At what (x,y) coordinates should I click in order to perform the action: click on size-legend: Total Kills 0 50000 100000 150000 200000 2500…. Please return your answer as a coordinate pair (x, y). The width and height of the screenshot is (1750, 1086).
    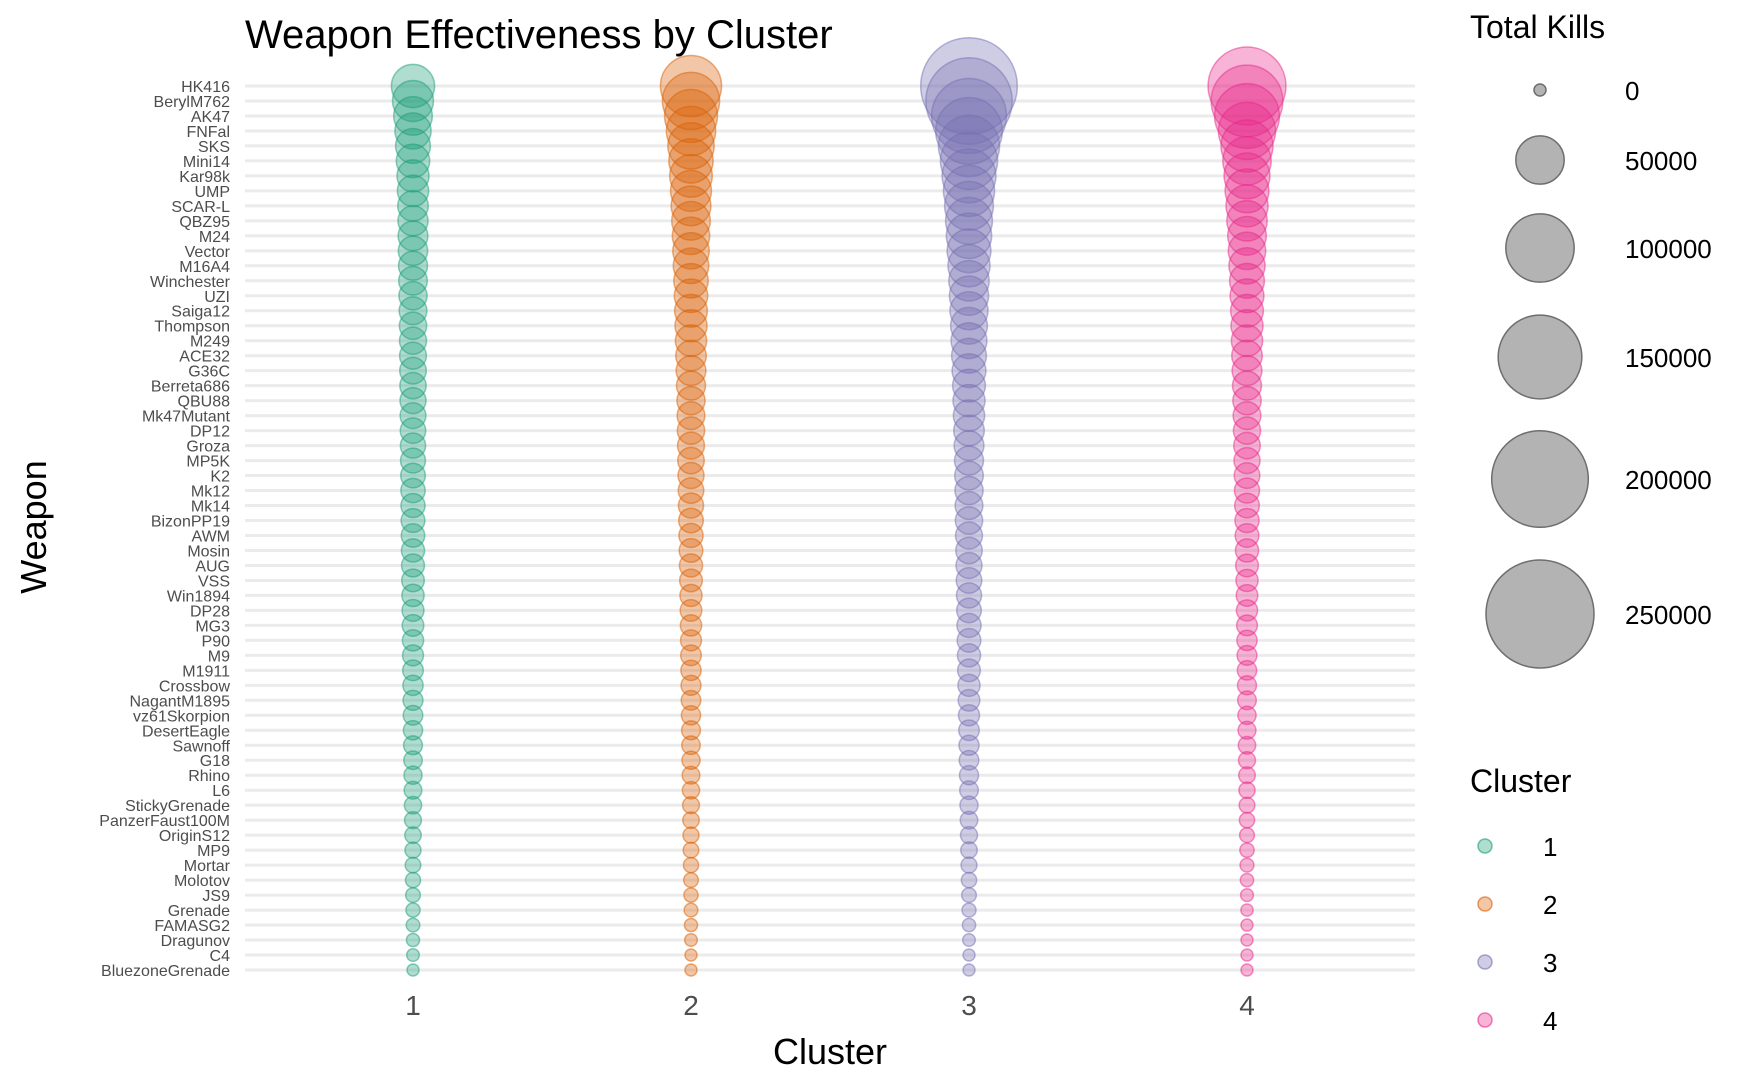
    Looking at the image, I should click on (1591, 339).